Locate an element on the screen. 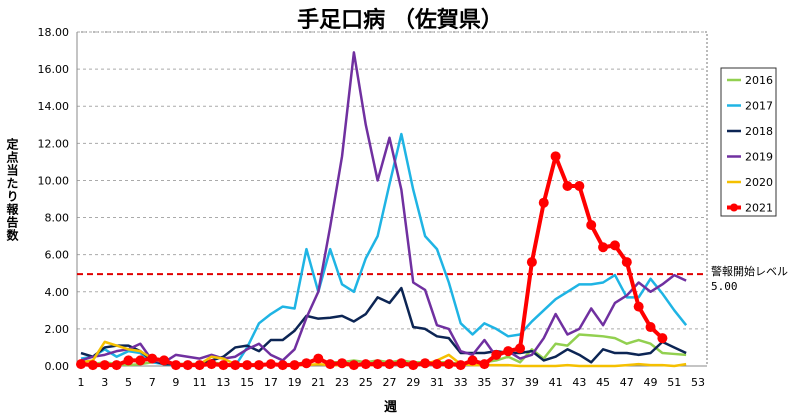  x-tick-label: 53 is located at coordinates (698, 382).